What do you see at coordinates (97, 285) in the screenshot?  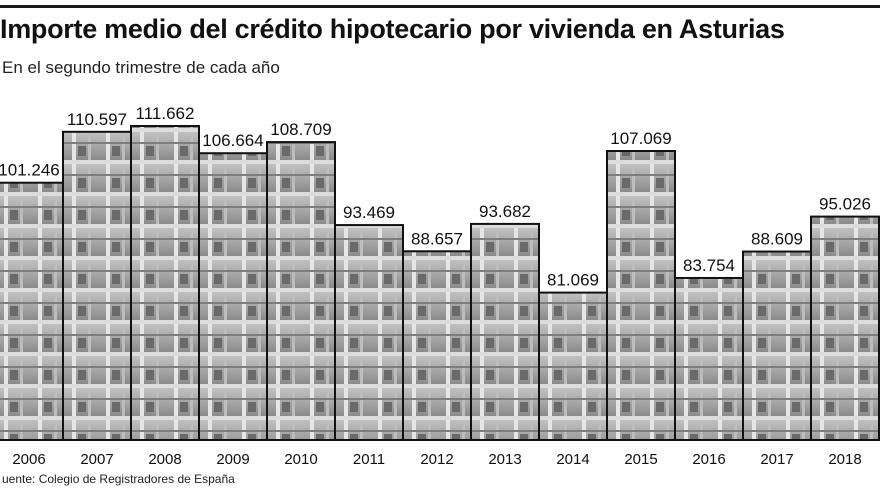 I see `bar-2007` at bounding box center [97, 285].